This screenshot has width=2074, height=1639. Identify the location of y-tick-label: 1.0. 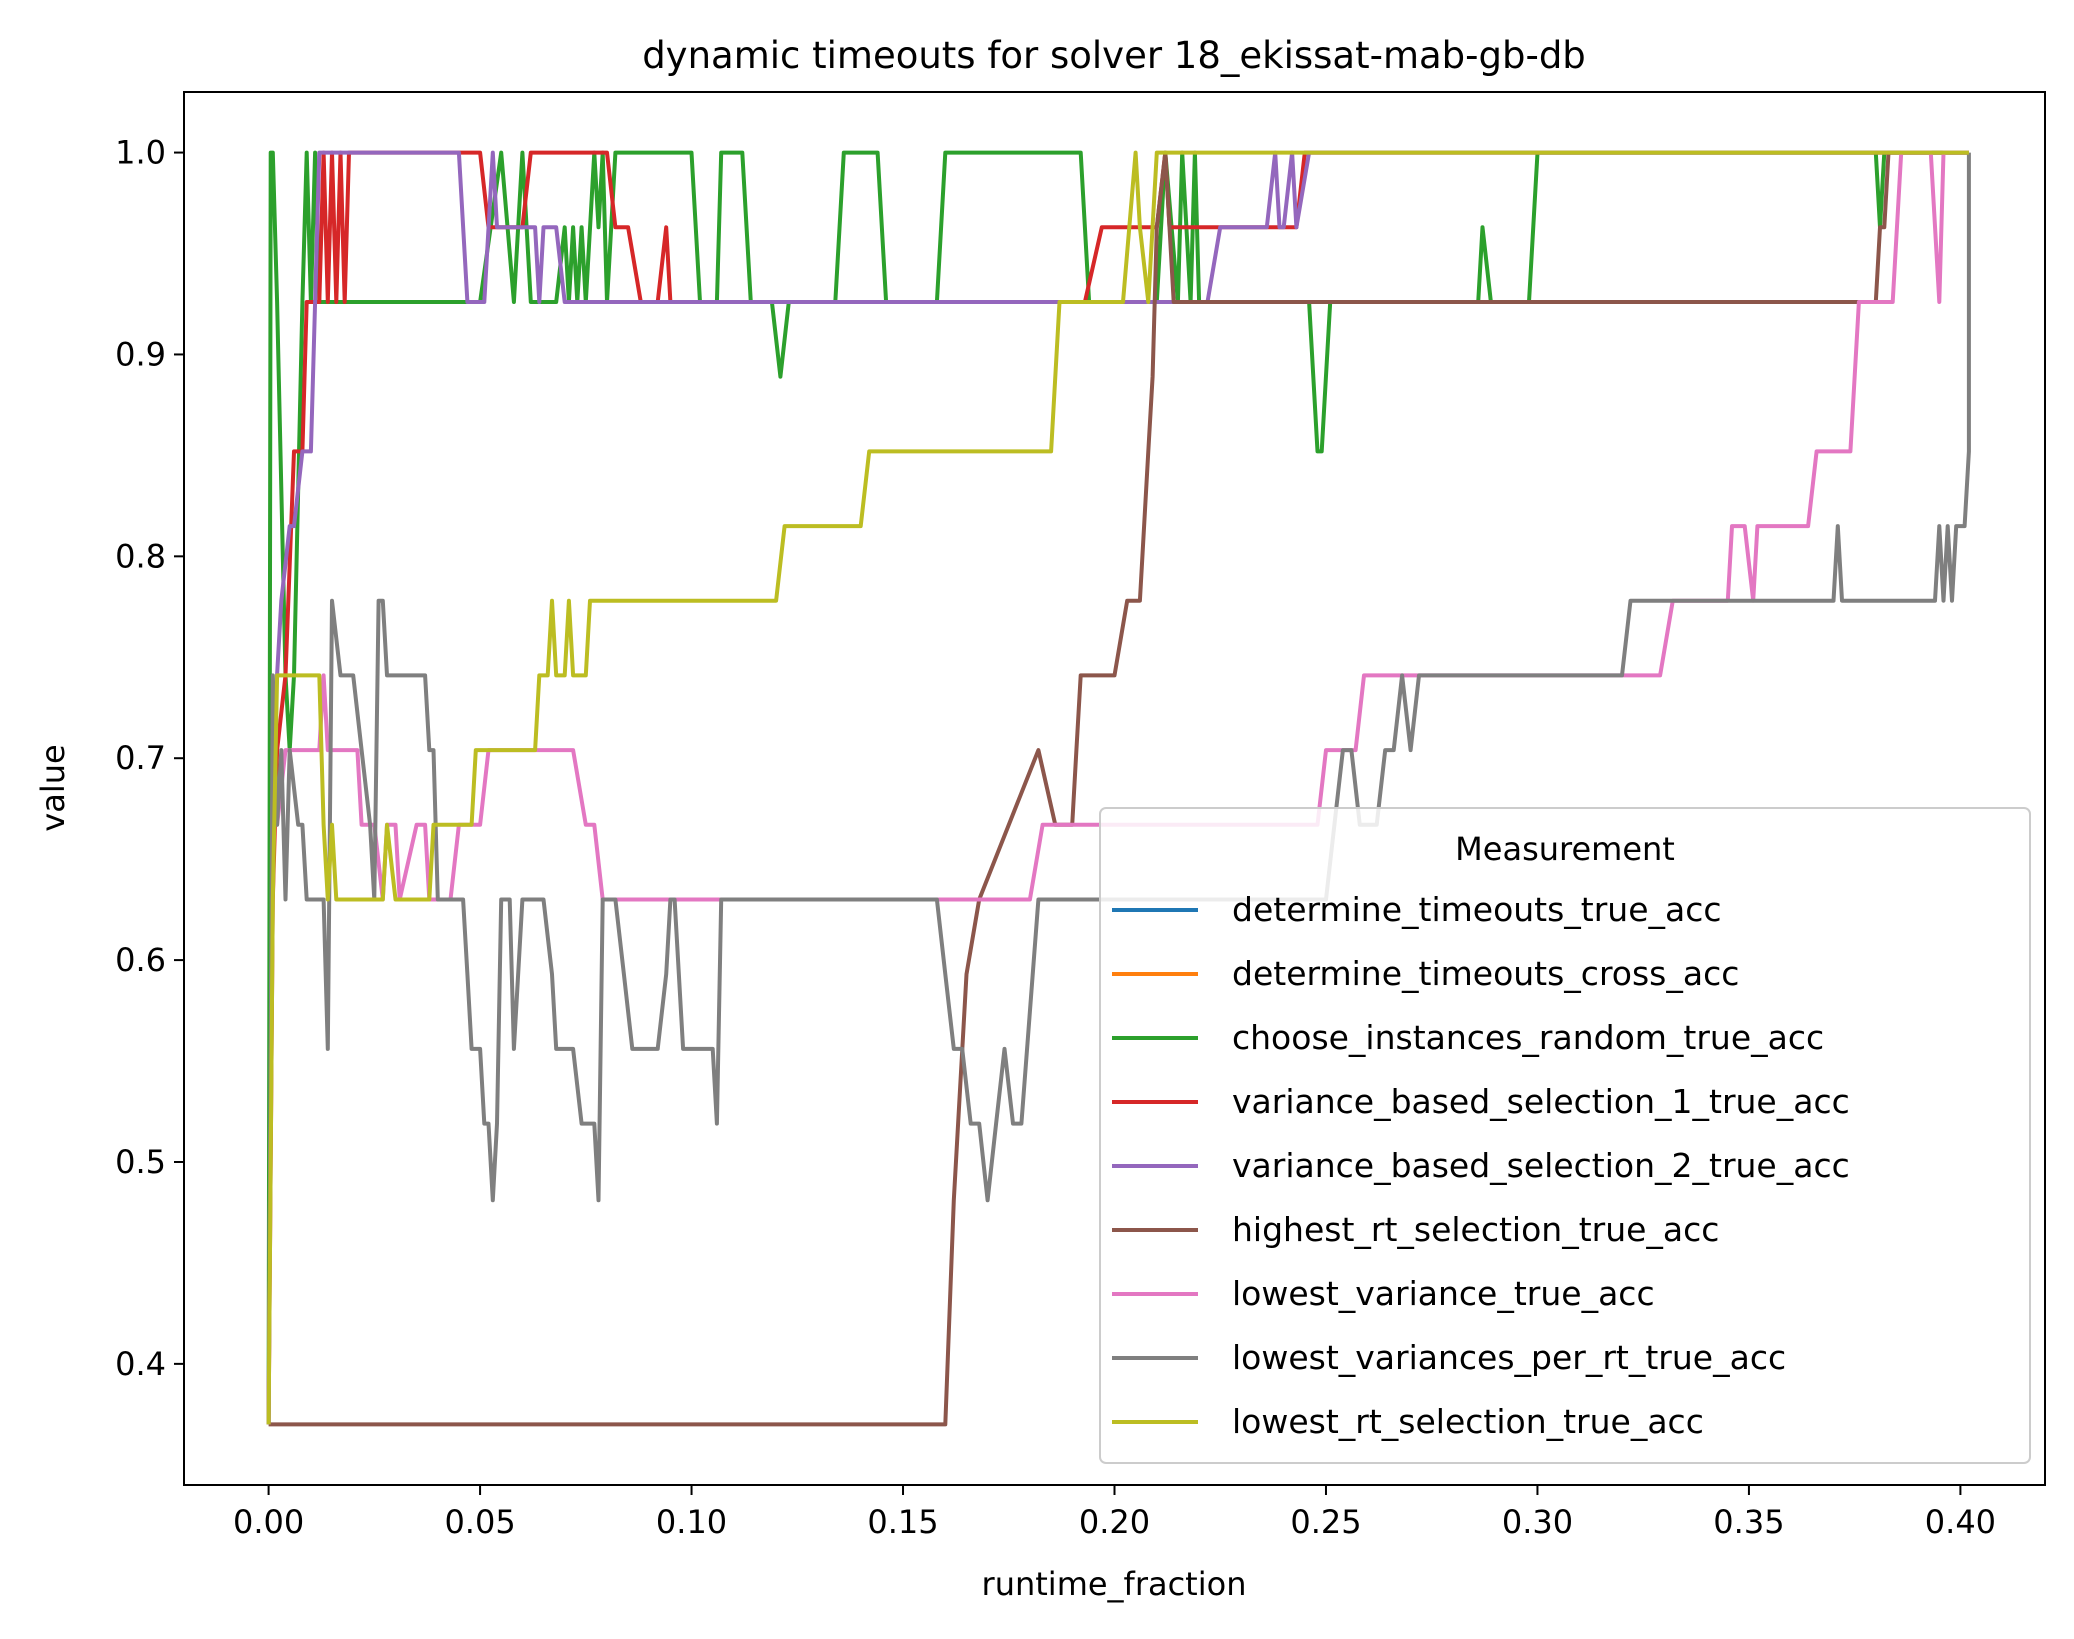
(140, 153).